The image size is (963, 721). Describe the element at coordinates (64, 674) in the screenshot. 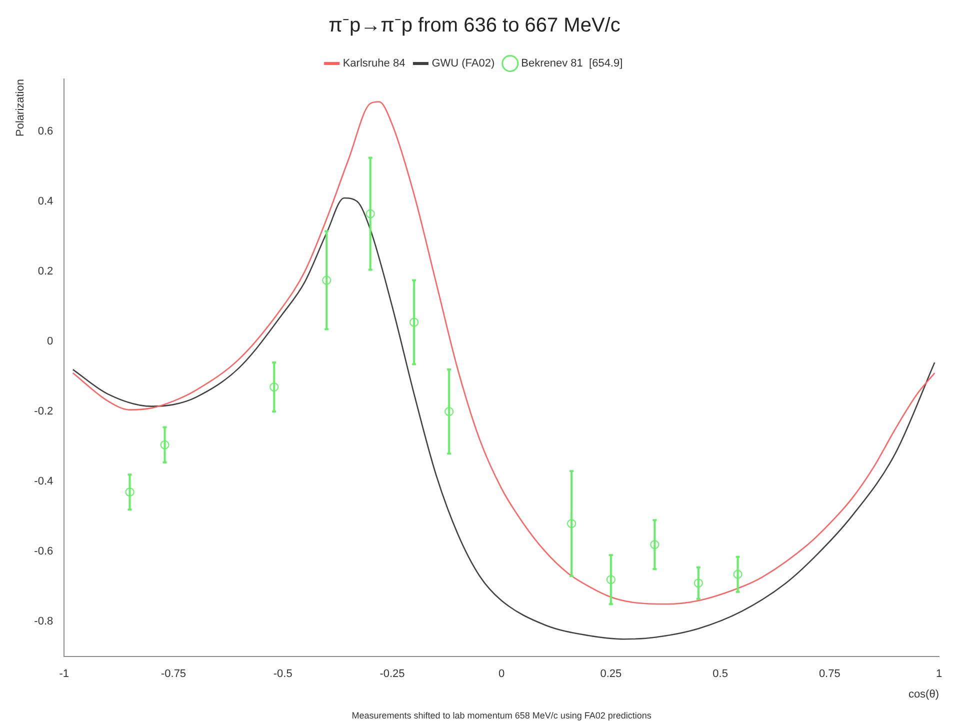

I see `x-tick-label: -1` at that location.